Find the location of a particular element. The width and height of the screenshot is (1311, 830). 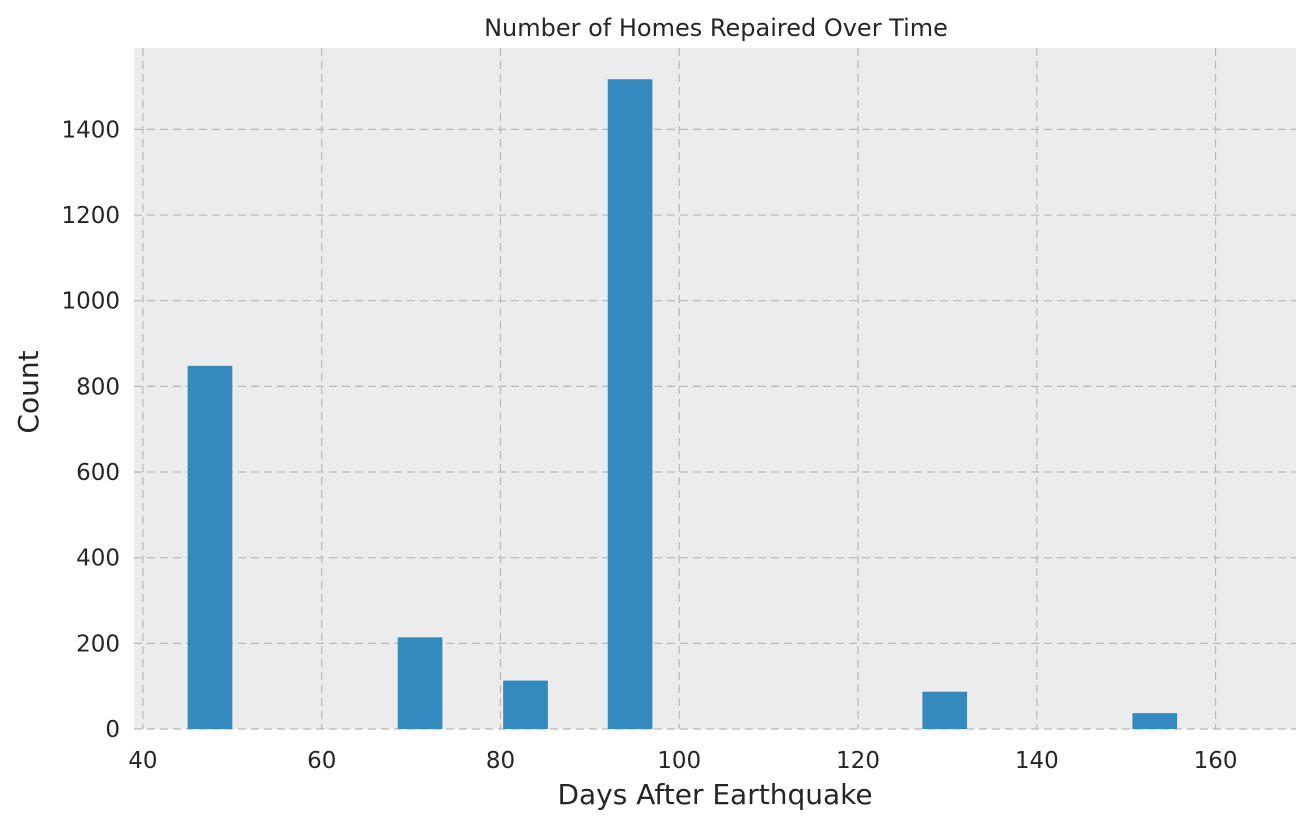

x-axis-ticks: 40 60 80 100 120 140 160 is located at coordinates (682, 761).